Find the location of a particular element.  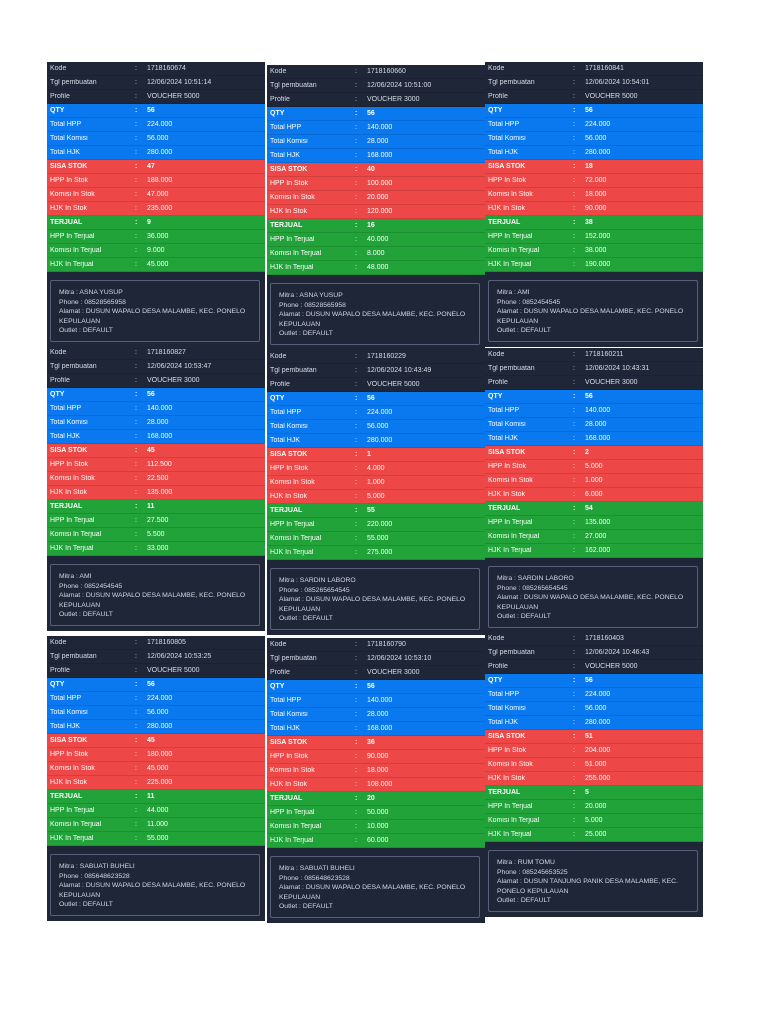

hpp-stok-value: 204.000 is located at coordinates (598, 750).